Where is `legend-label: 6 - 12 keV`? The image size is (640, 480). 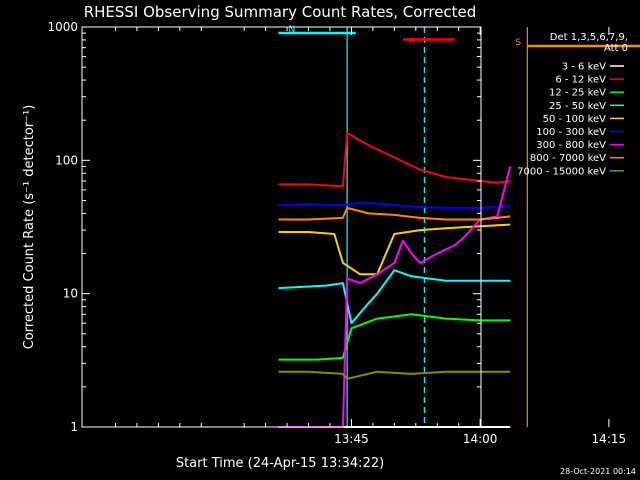
legend-label: 6 - 12 keV is located at coordinates (580, 80).